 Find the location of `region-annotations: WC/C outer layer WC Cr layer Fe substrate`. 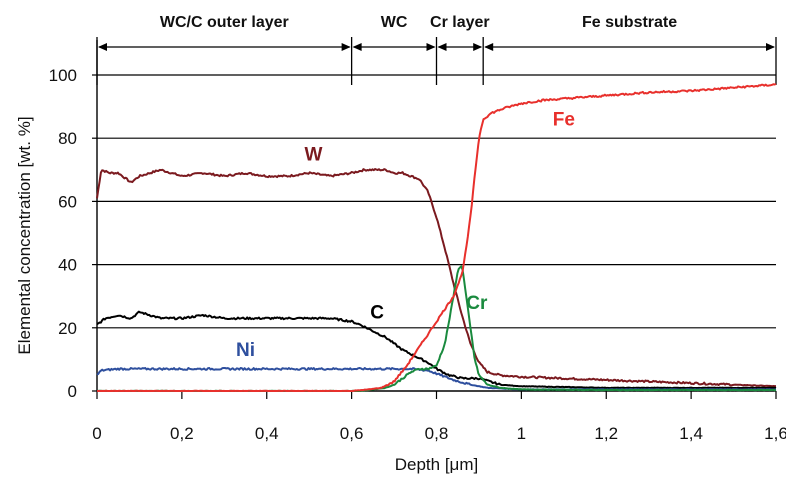

region-annotations: WC/C outer layer WC Cr layer Fe substrate is located at coordinates (436, 49).